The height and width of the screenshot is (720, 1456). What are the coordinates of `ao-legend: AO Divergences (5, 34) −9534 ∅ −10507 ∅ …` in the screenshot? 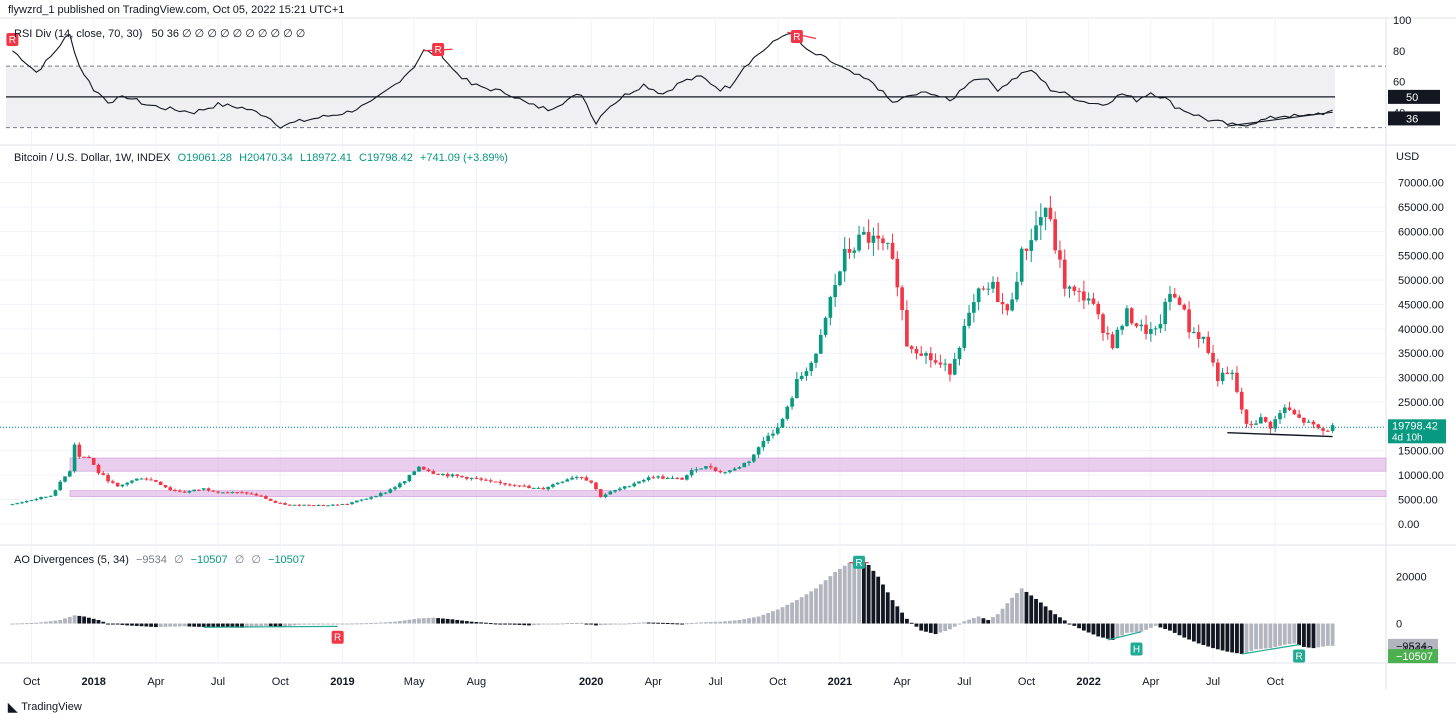 It's located at (159, 559).